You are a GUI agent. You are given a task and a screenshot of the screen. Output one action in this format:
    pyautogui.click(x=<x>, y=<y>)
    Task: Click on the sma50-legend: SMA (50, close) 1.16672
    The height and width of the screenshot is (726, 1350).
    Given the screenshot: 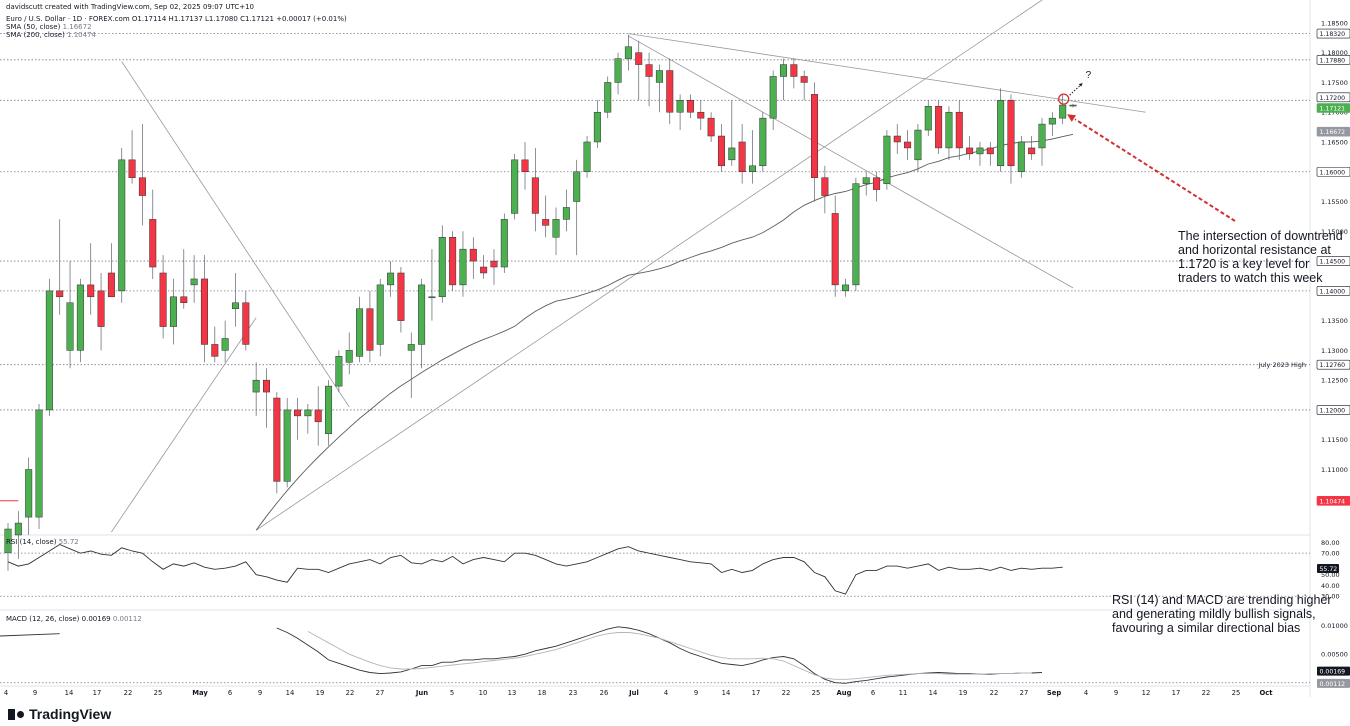 What is the action you would take?
    pyautogui.click(x=49, y=27)
    